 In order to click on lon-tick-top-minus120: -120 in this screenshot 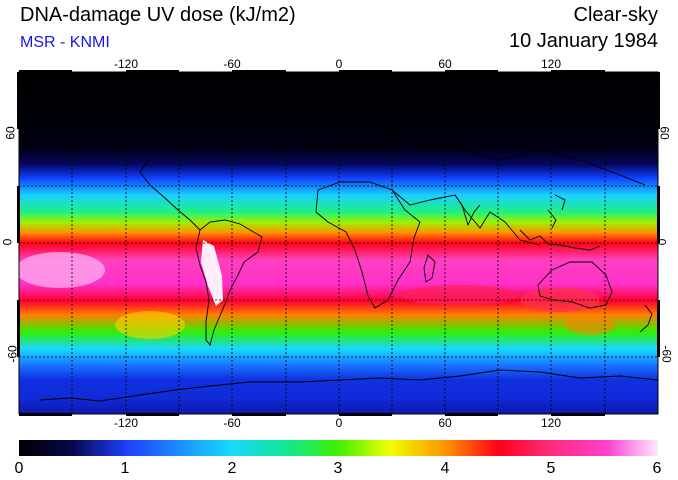, I will do `click(126, 64)`.